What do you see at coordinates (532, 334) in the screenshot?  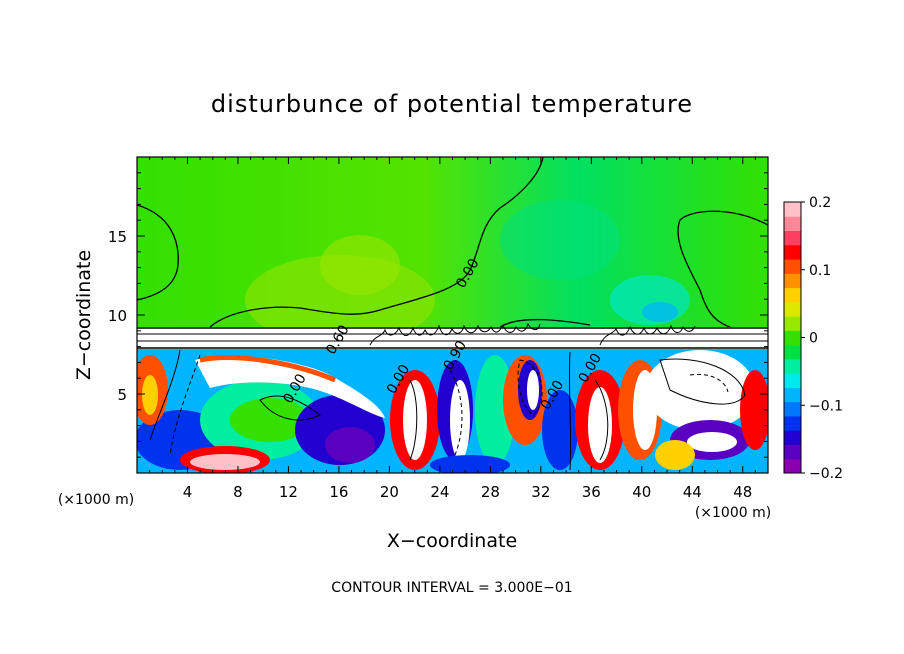 I see `interface-turbulence` at bounding box center [532, 334].